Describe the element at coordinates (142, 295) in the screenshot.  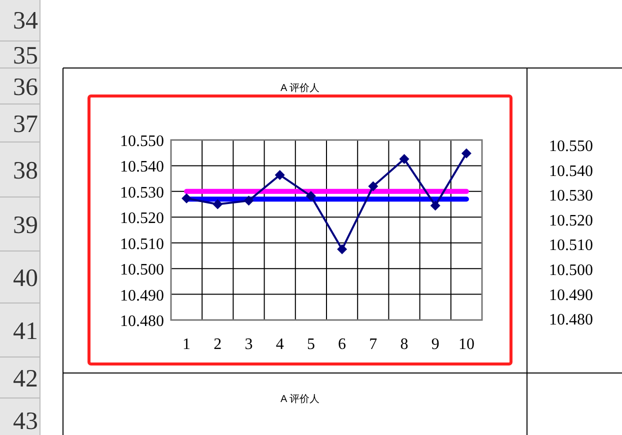
I see `y-tick-label: 10.490` at that location.